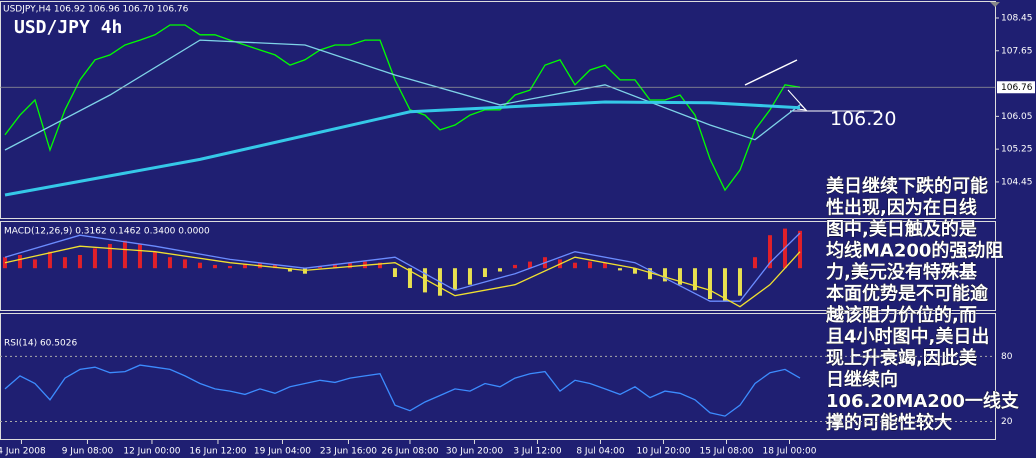  Describe the element at coordinates (995, 4) in the screenshot. I see `shift-marker` at that location.